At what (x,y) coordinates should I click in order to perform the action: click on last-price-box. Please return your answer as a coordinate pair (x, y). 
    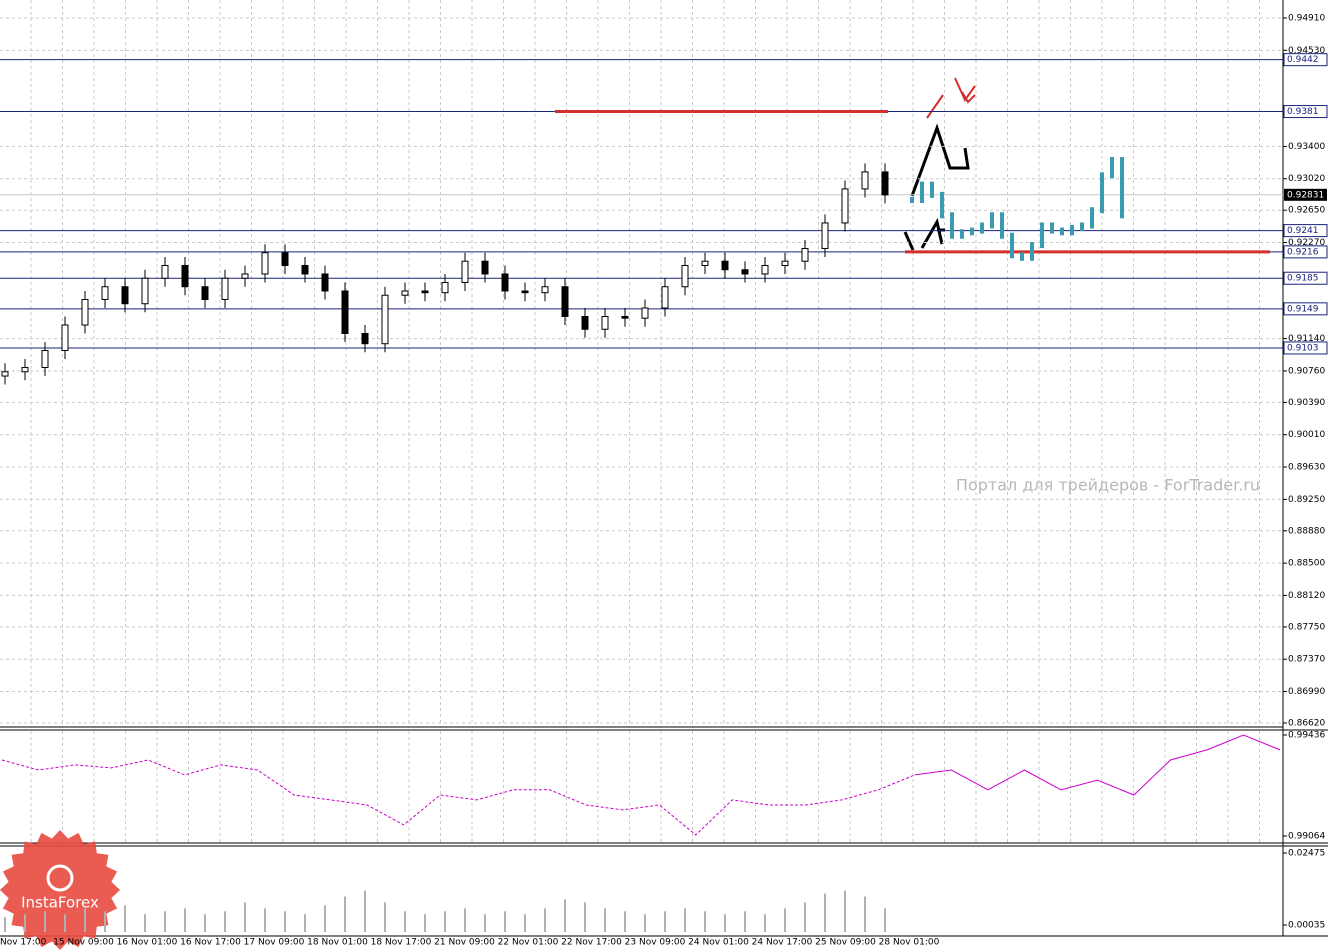
    Looking at the image, I should click on (1305, 194).